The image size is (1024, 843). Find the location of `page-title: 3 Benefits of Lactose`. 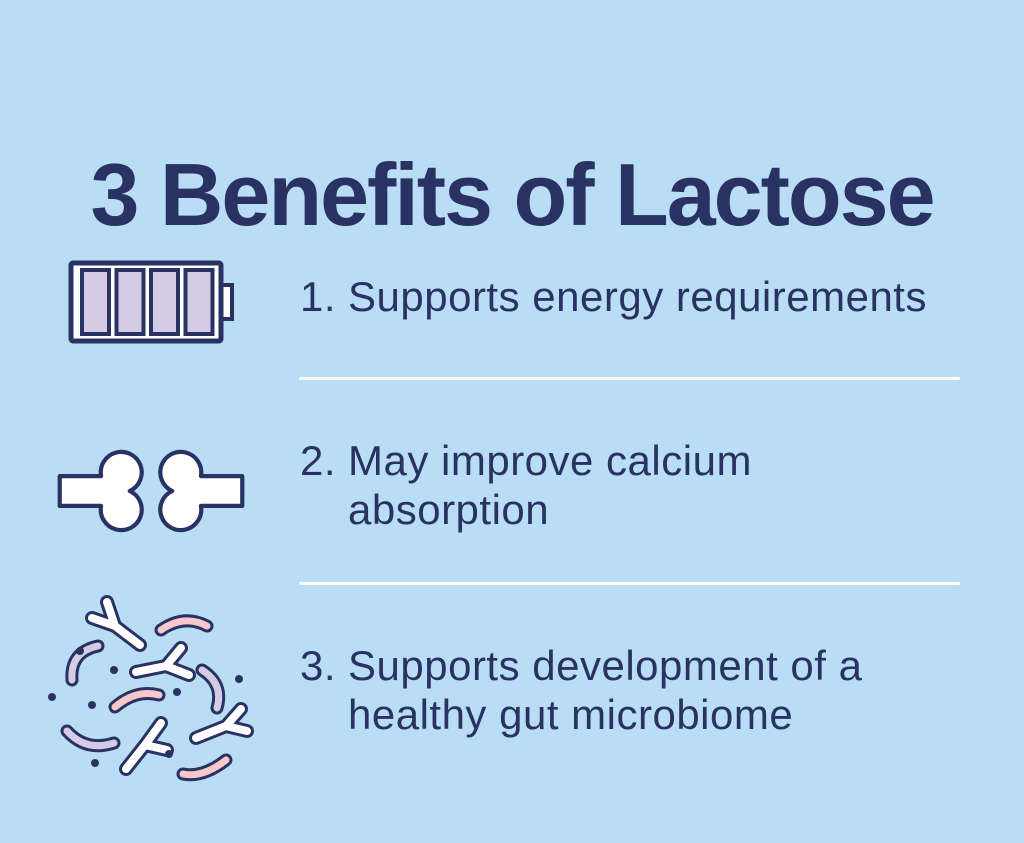

page-title: 3 Benefits of Lactose is located at coordinates (512, 194).